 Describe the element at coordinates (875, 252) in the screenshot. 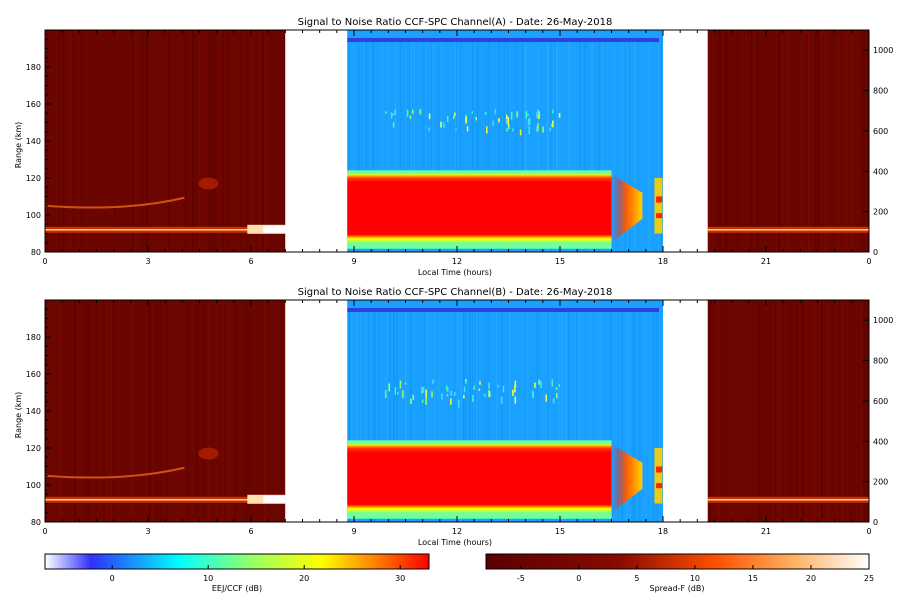

I see `y2-tick-label-a: 0` at that location.